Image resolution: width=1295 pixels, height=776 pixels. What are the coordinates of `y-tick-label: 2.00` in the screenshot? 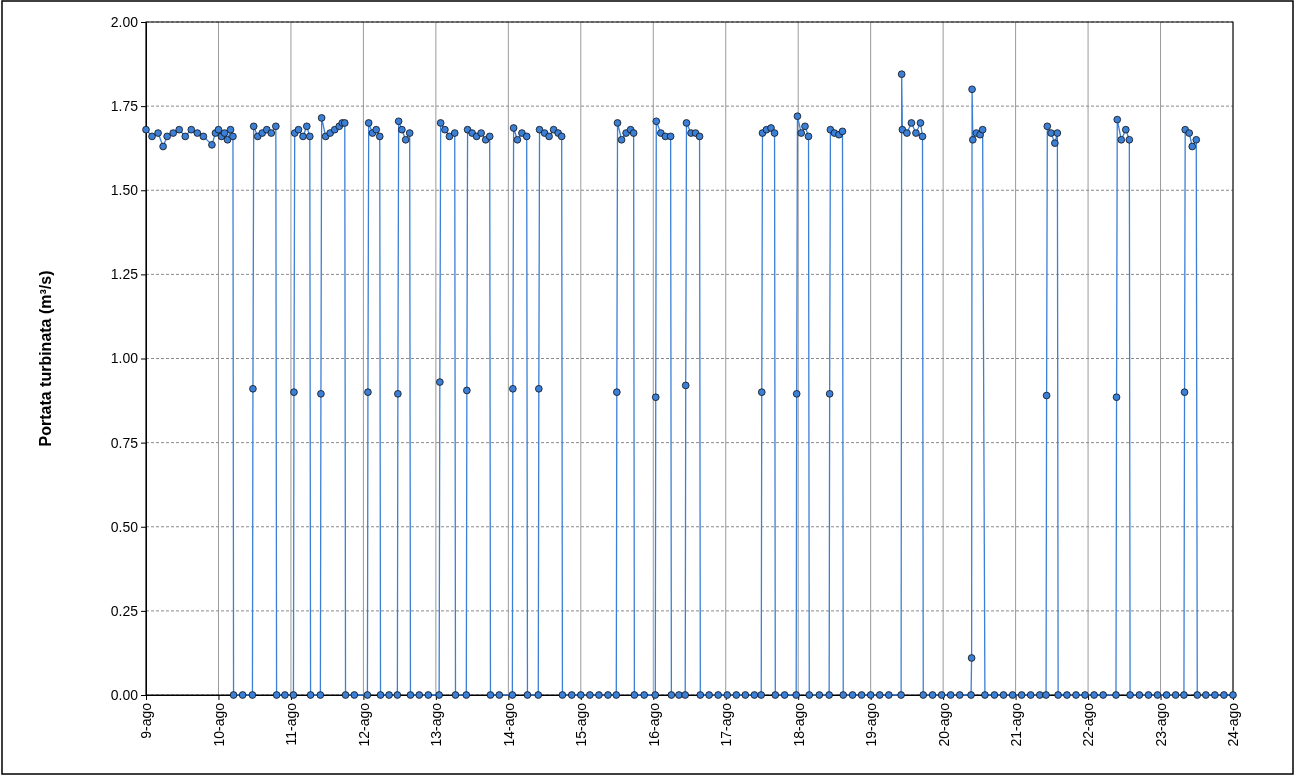 It's located at (124, 21).